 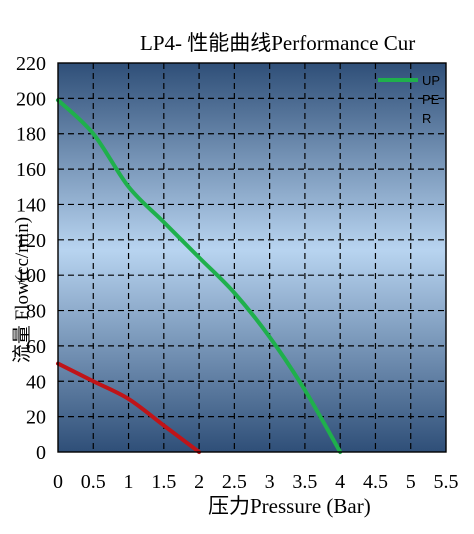 I want to click on legend: UP PE R, so click(x=409, y=99).